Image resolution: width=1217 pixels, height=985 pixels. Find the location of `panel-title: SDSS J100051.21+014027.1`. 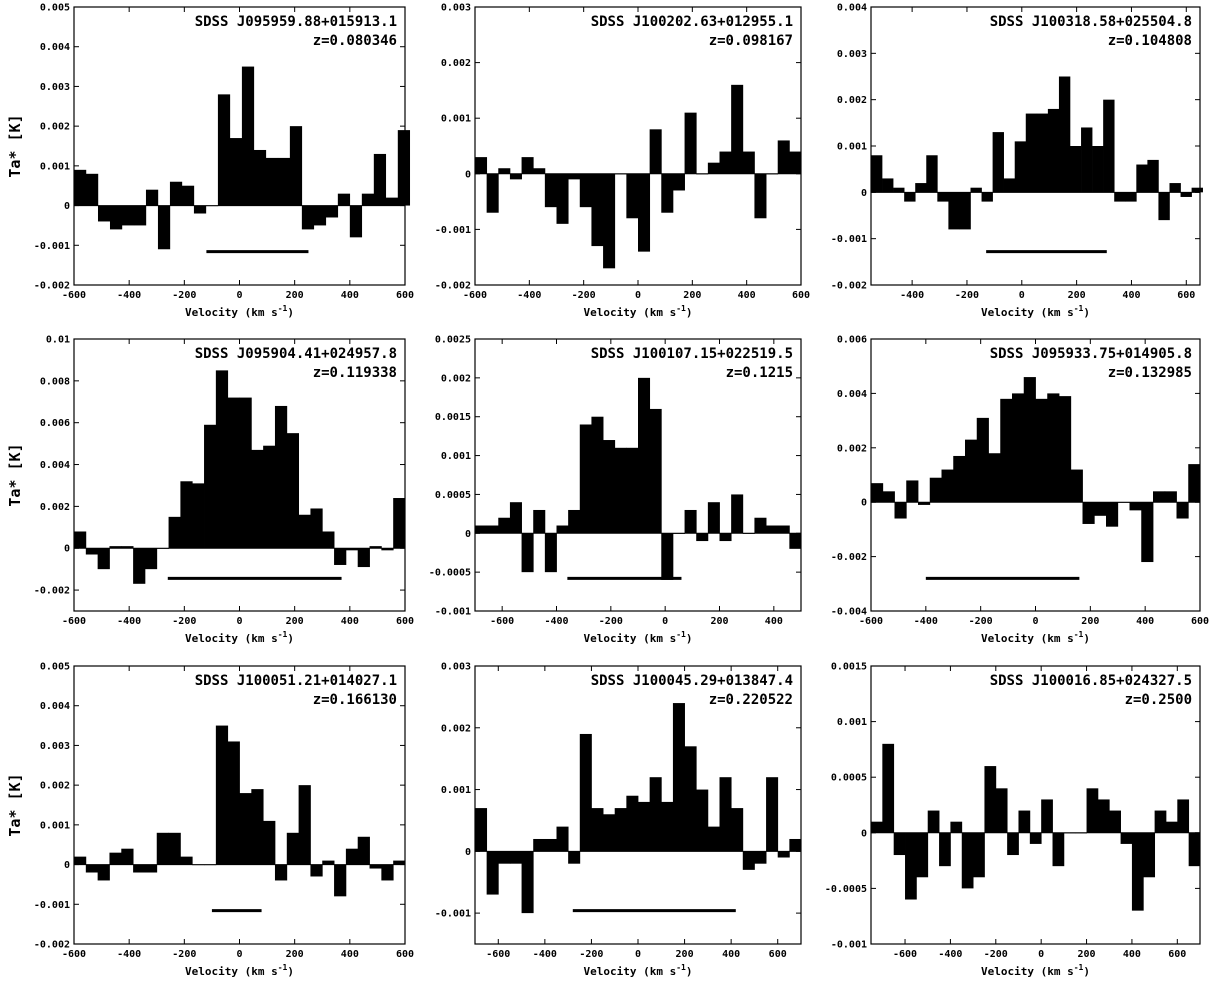

panel-title: SDSS J100051.21+014027.1 is located at coordinates (296, 681).